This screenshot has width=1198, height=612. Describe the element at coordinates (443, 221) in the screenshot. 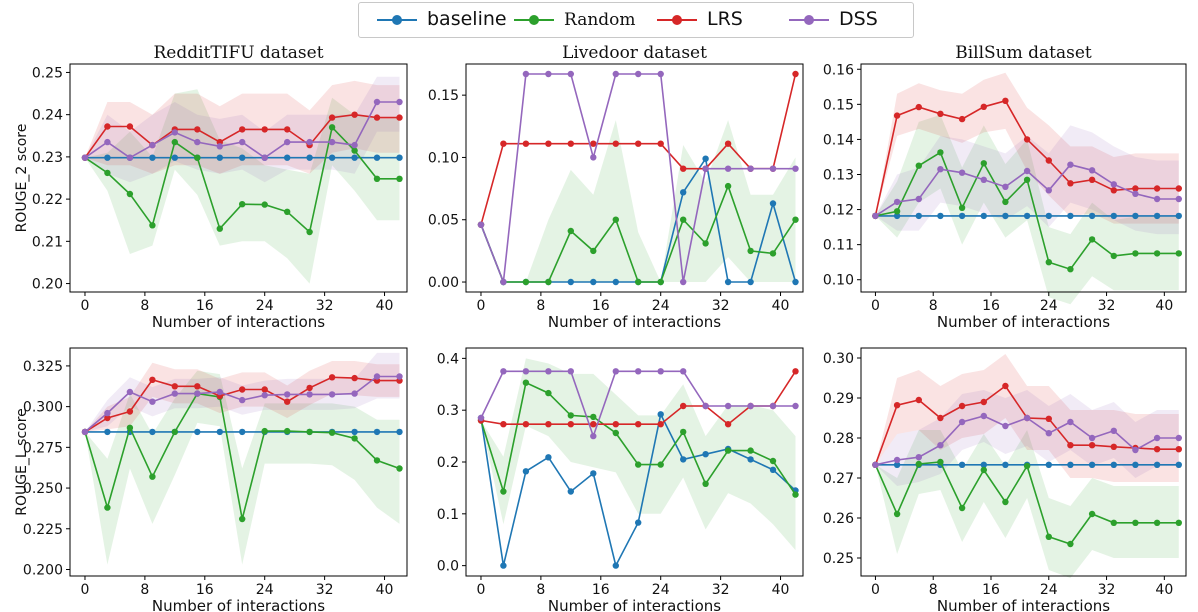

I see `y-tick-label: 0.05` at that location.